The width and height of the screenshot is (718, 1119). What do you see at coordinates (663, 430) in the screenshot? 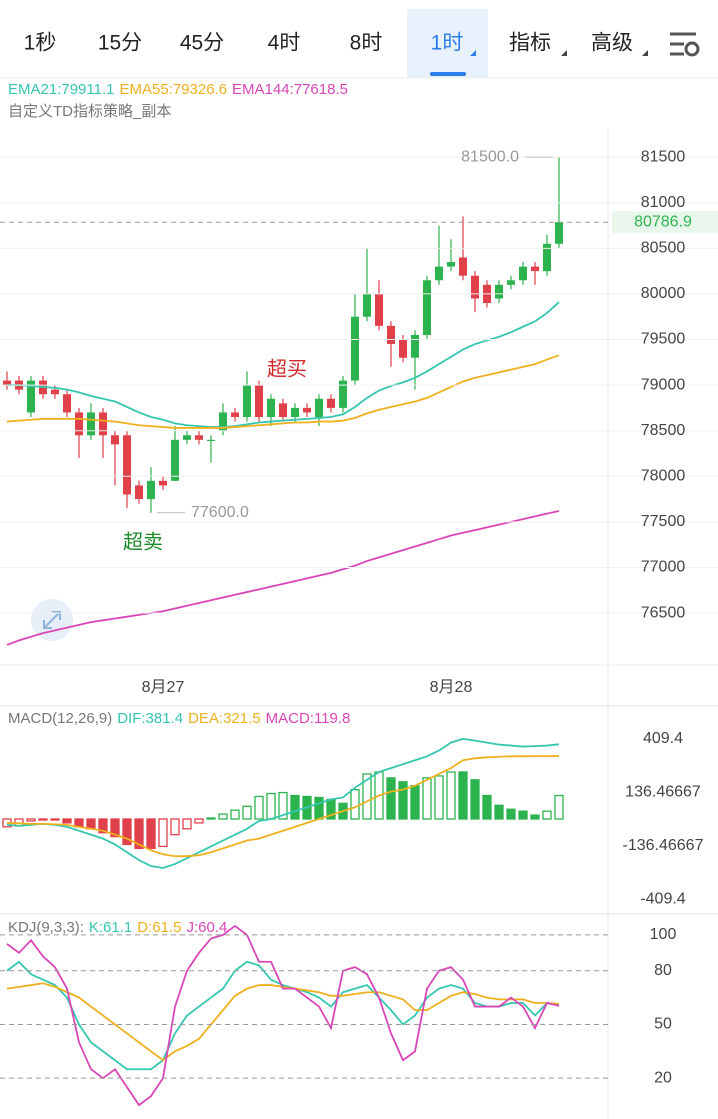
I see `y-tick-label: 78500` at bounding box center [663, 430].